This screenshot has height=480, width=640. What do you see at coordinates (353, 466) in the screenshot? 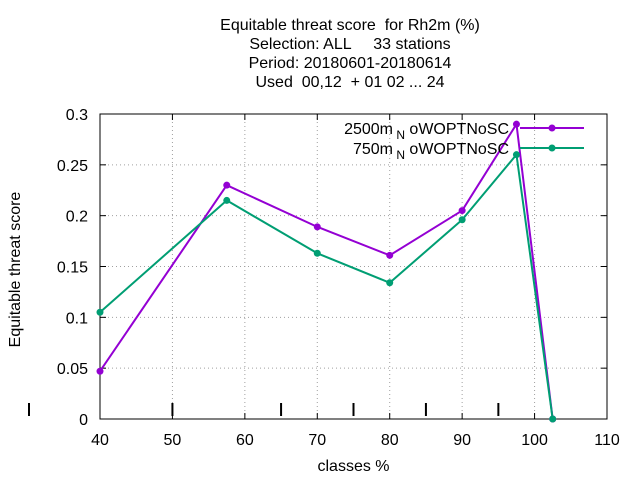
I see `x-axis-label: classes %` at bounding box center [353, 466].